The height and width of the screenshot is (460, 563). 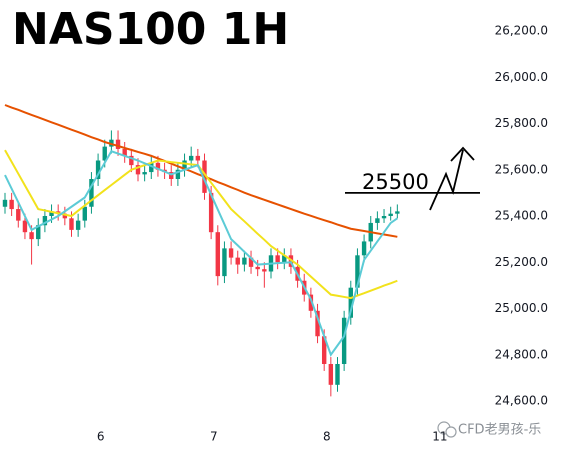 I want to click on x-tick-label: 8, so click(x=327, y=437).